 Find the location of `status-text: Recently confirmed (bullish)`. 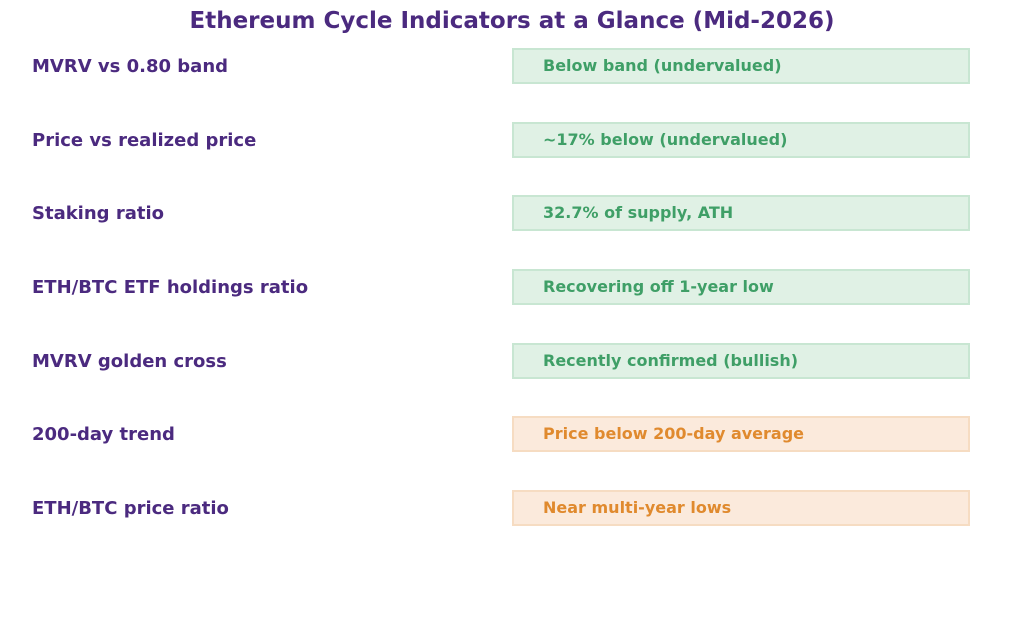

status-text: Recently confirmed (bullish) is located at coordinates (671, 360).